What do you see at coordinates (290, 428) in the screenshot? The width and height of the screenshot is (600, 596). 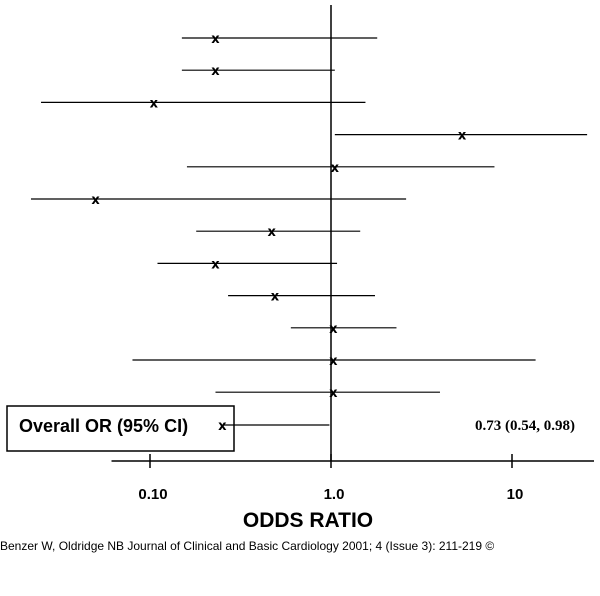 I see `overall-row: Overall OR (95% CI) x 0.73 (0.54, 0.98)` at bounding box center [290, 428].